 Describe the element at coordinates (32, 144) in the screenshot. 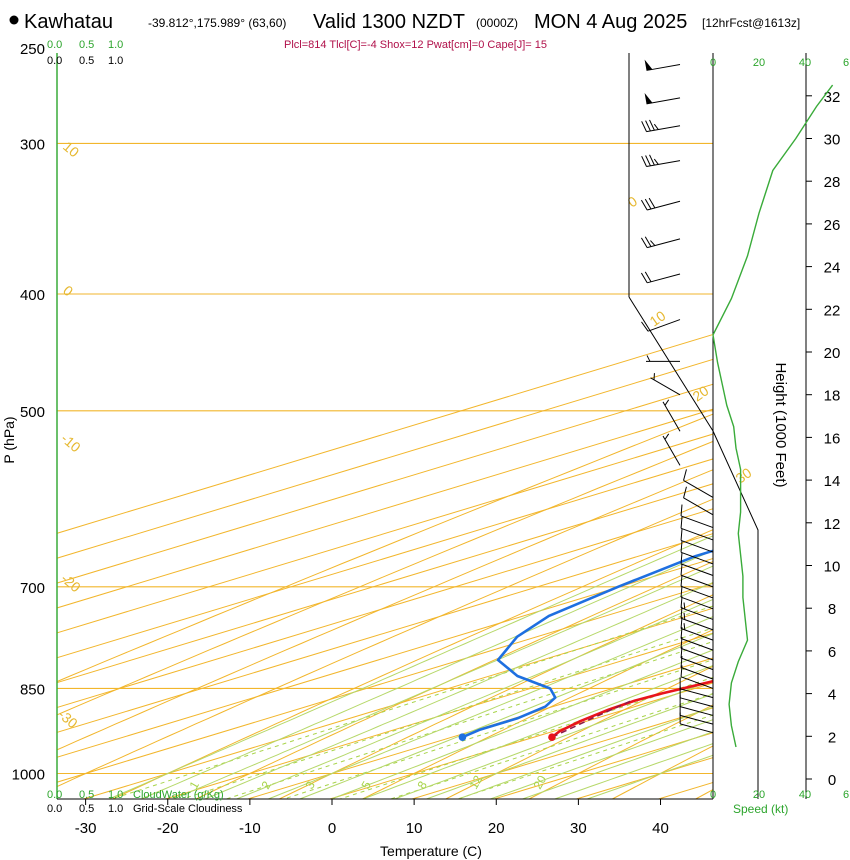

I see `pressure-tick-label: 300` at that location.